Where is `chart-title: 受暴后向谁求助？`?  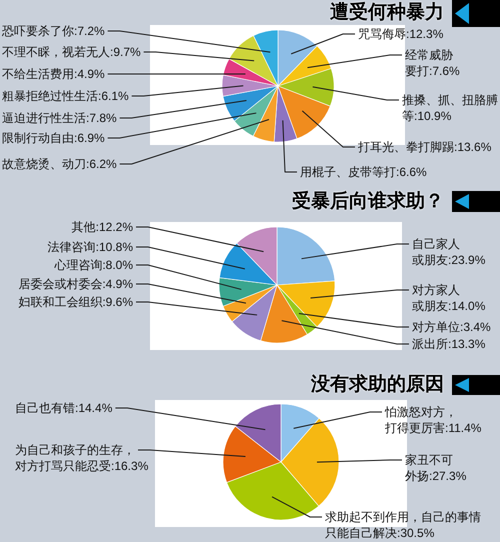
chart-title: 受暴后向谁求助？ is located at coordinates (368, 202).